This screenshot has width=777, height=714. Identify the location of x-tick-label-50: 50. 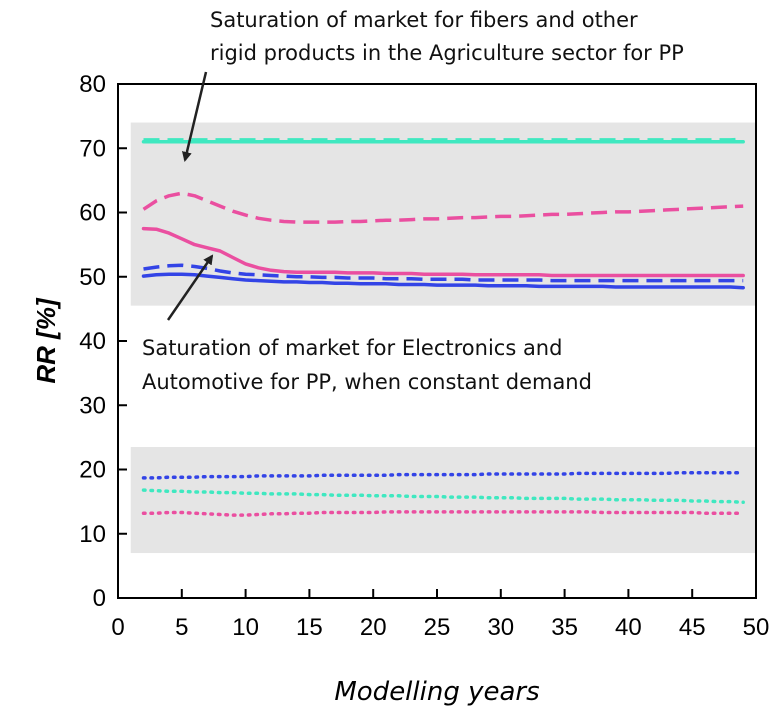
(756, 627).